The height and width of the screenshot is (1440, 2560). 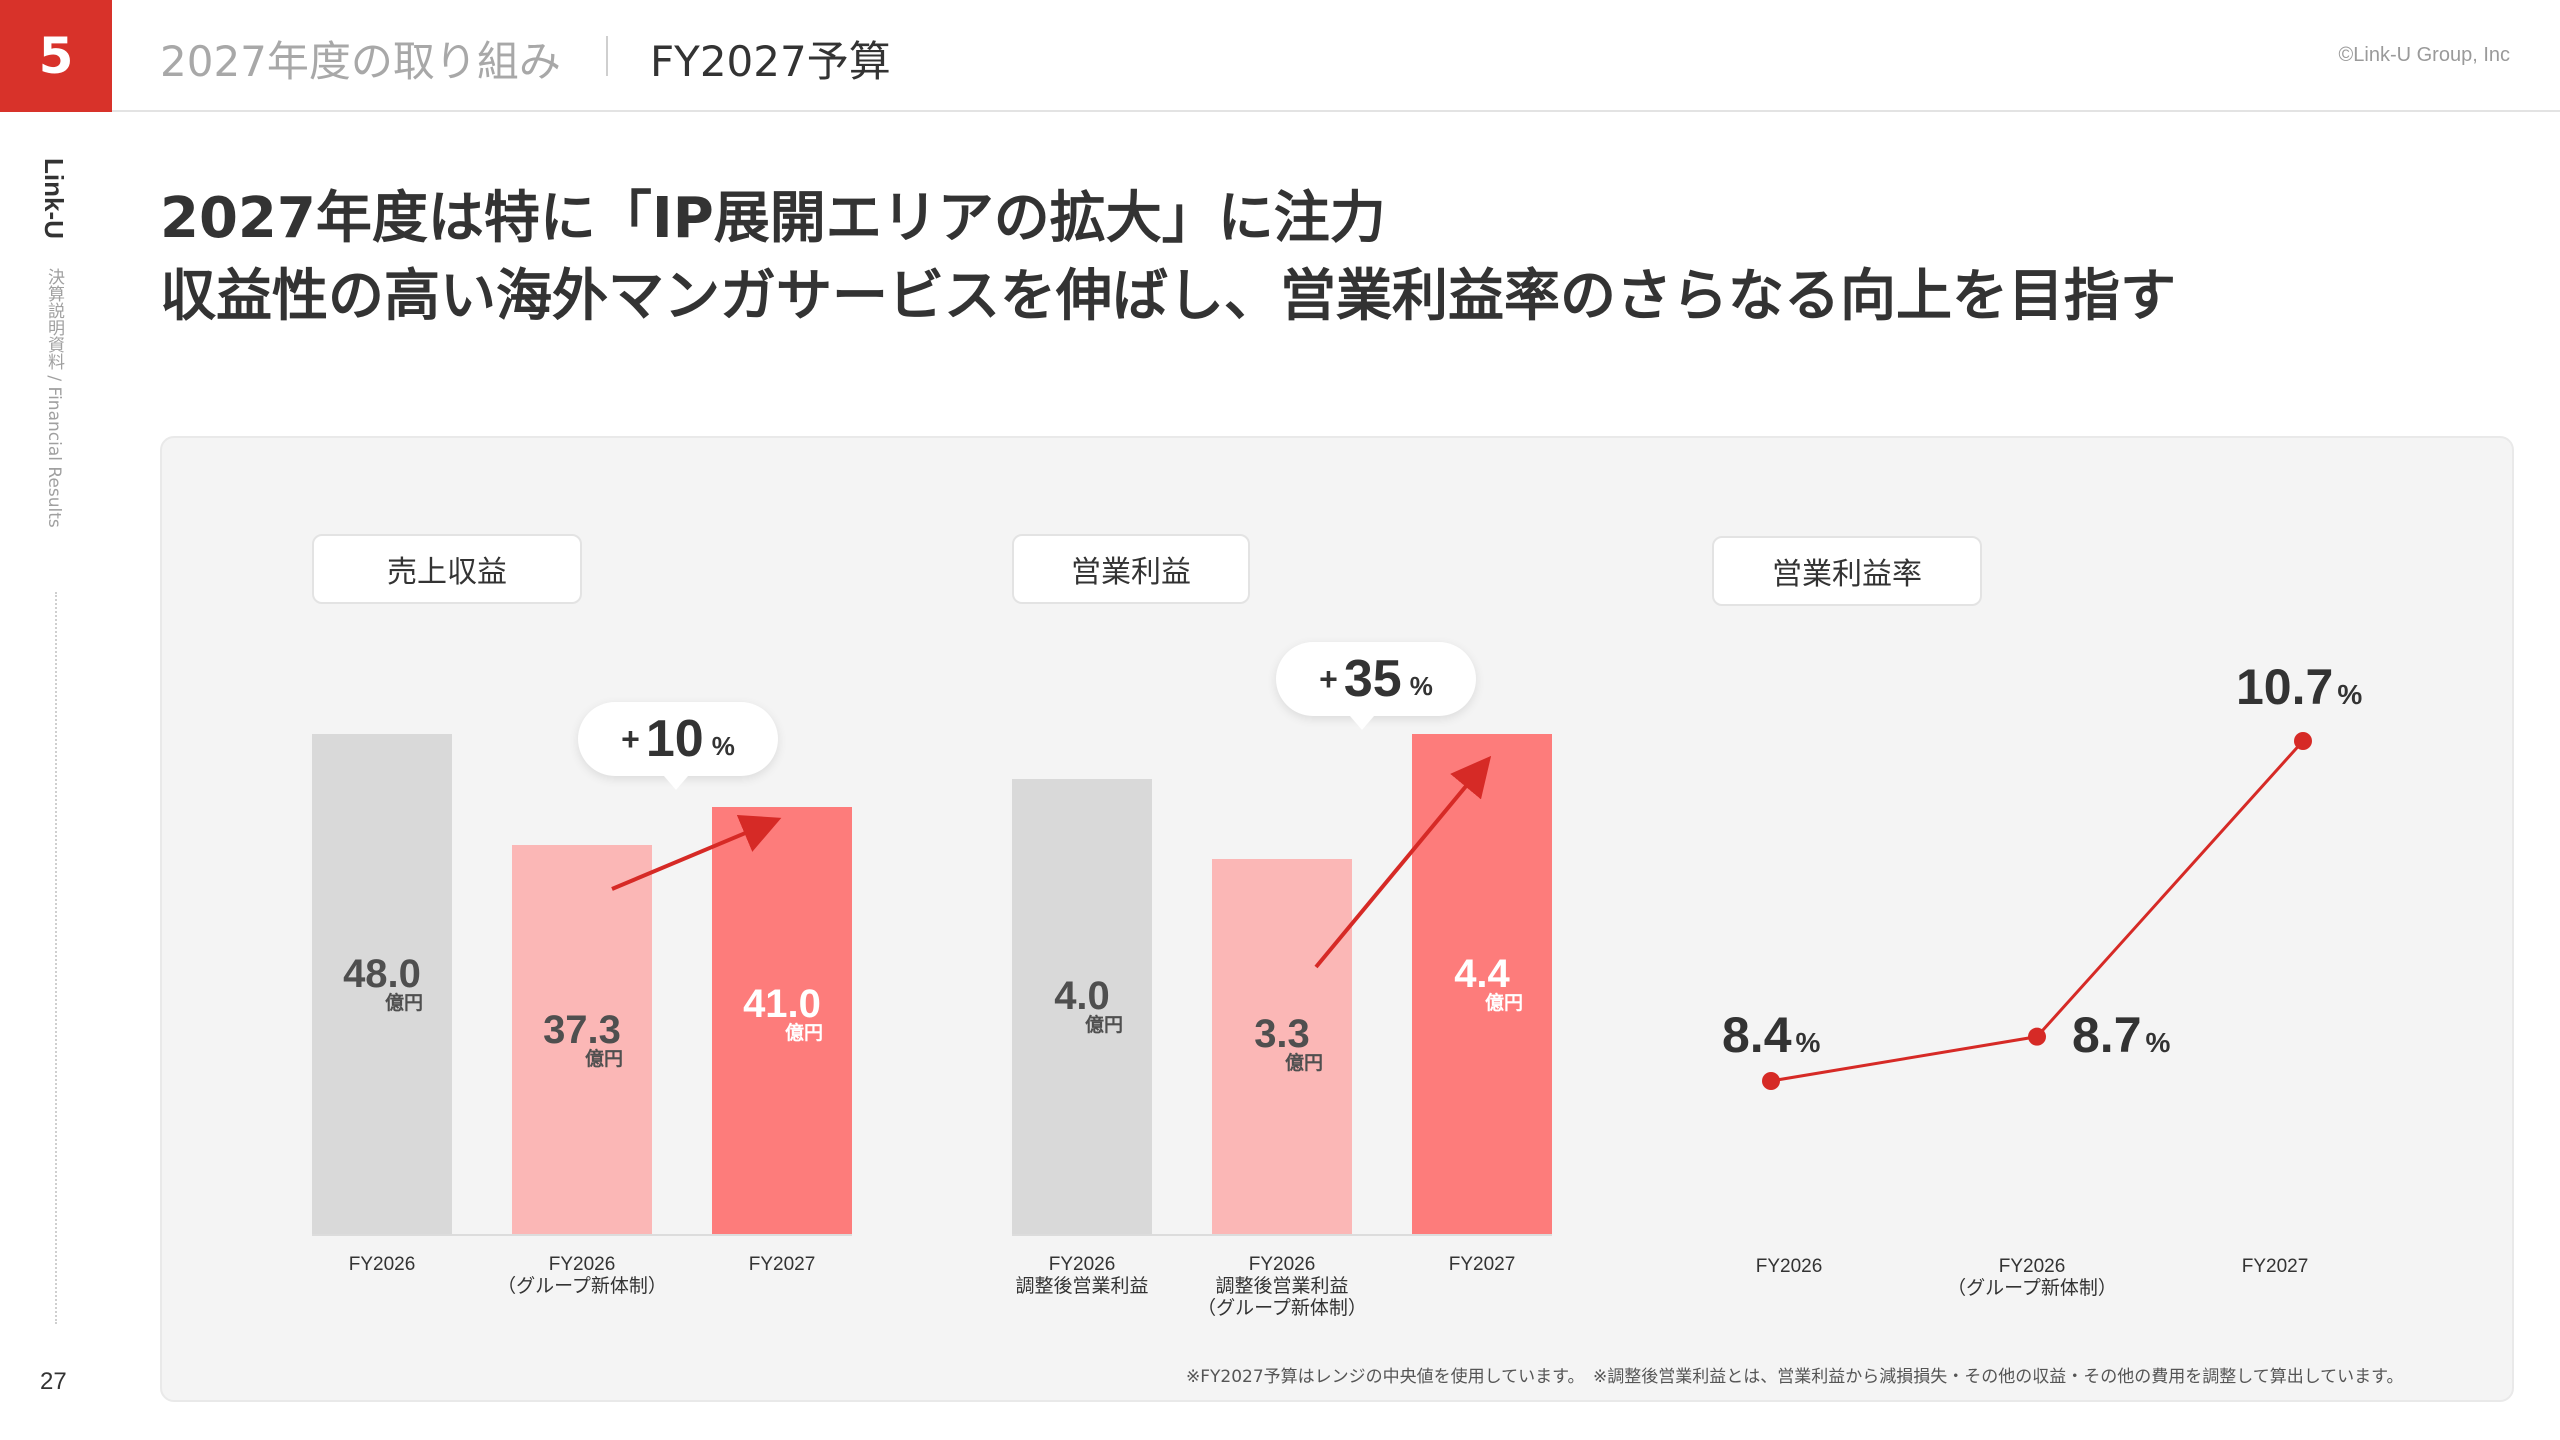 What do you see at coordinates (1757, 1035) in the screenshot?
I see `margin-value: 8.4` at bounding box center [1757, 1035].